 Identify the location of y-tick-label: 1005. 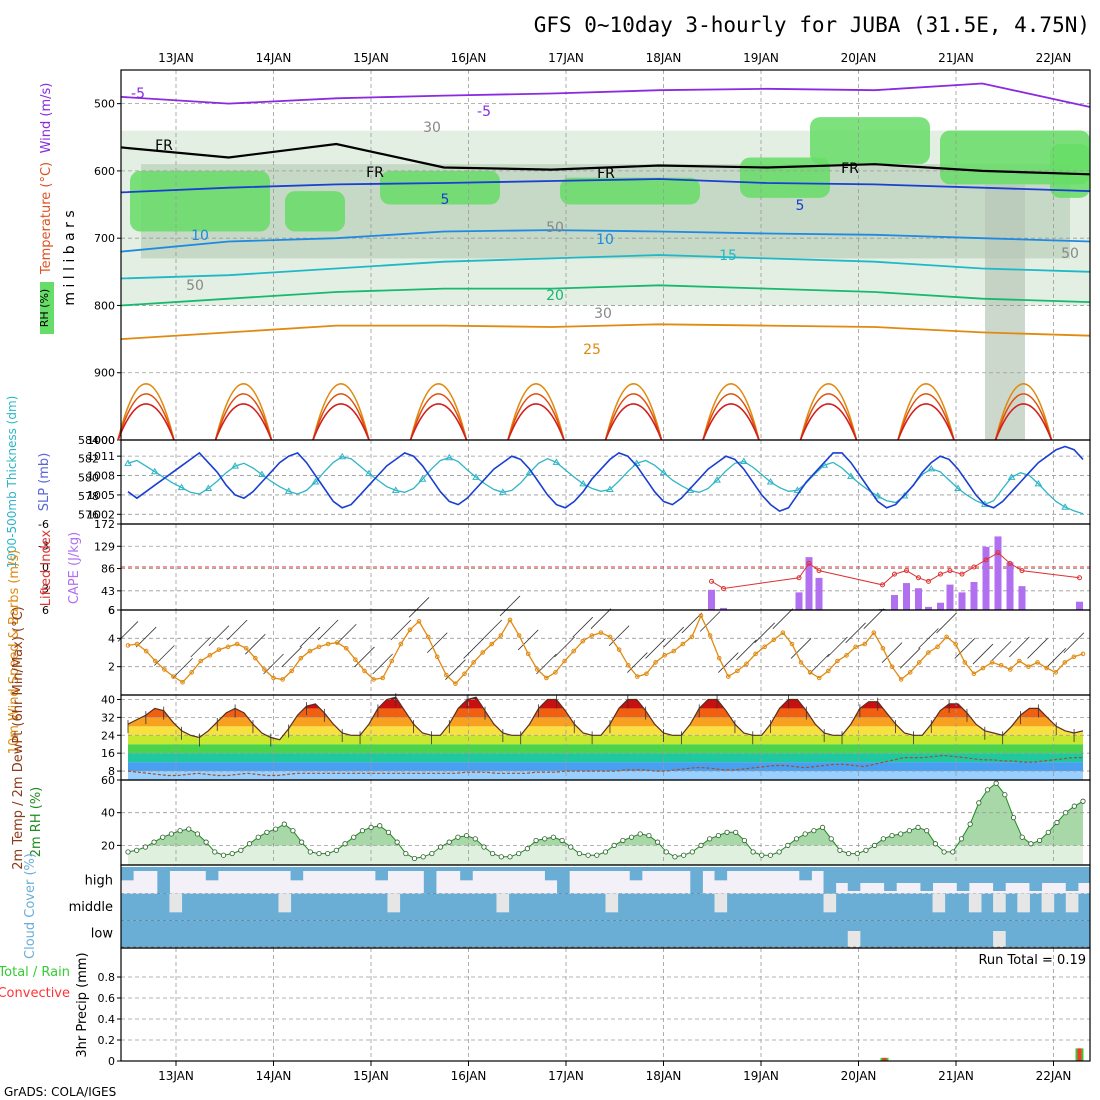
(101, 495).